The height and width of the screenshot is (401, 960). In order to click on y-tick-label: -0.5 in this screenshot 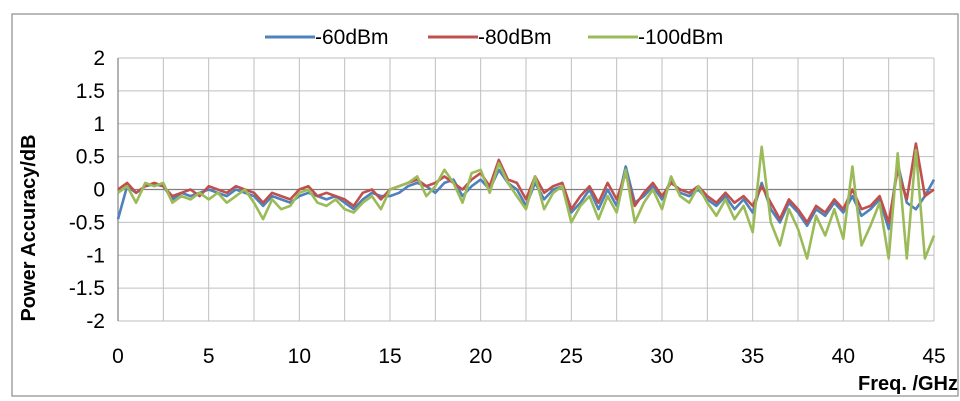, I will do `click(87, 222)`.